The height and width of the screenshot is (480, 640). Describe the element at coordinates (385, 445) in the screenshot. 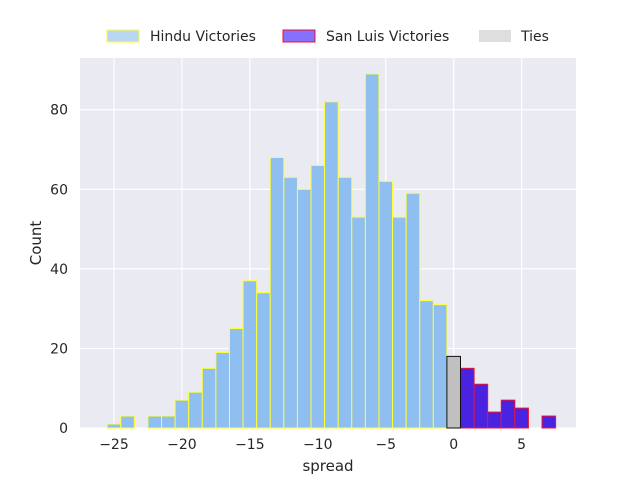

I see `x-tick-label: −5` at that location.